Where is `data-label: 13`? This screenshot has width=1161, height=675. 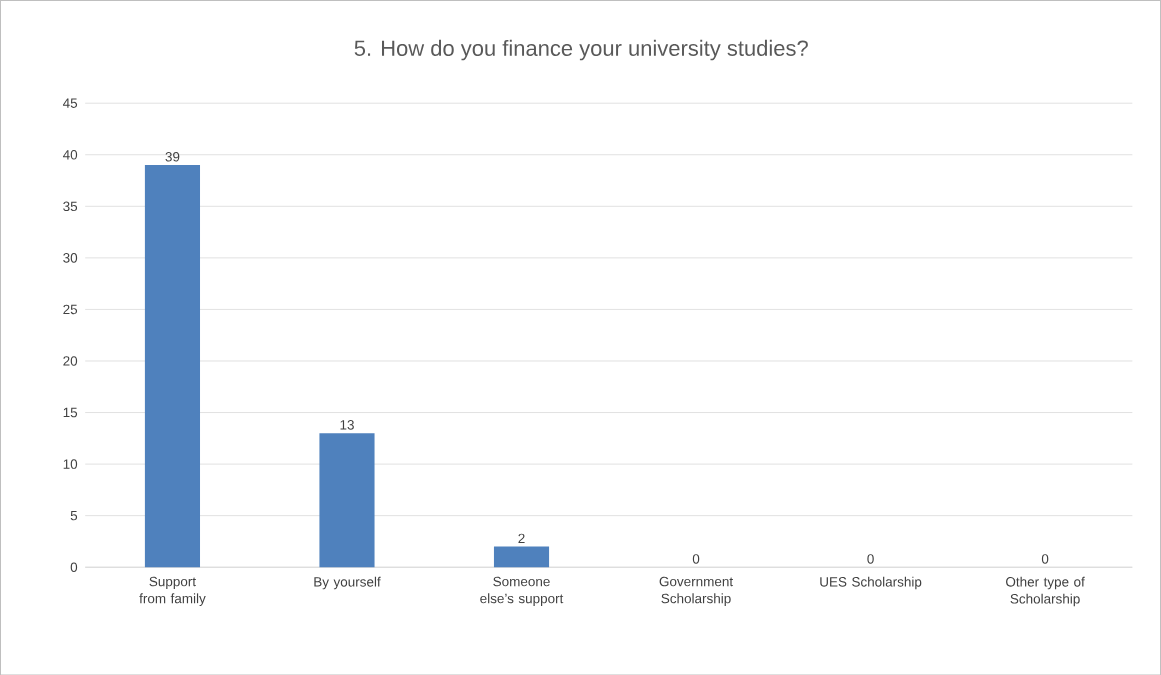 data-label: 13 is located at coordinates (347, 424).